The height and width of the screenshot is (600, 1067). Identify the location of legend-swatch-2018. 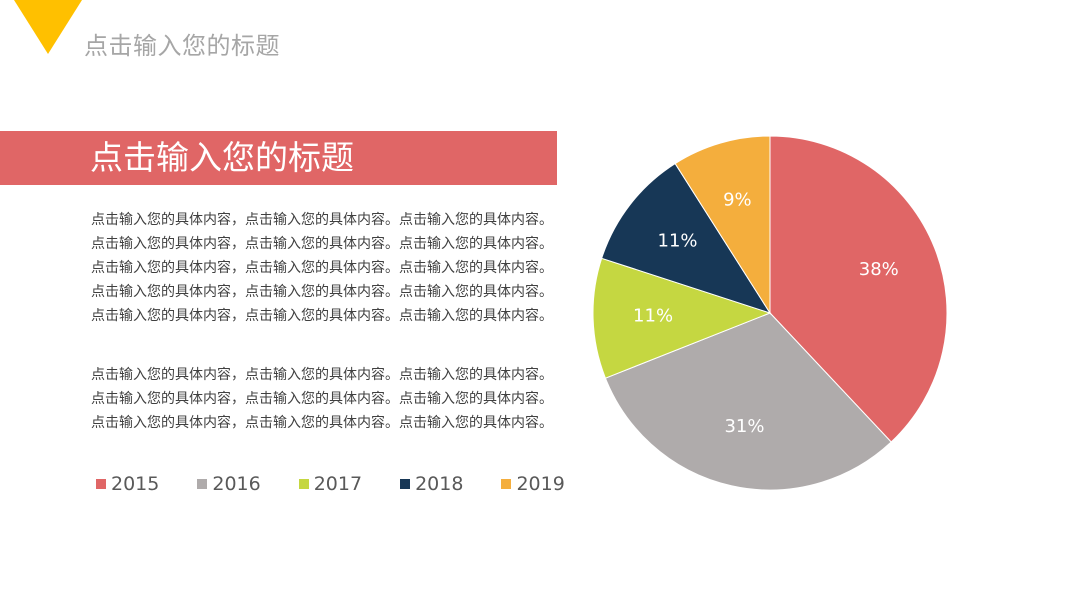
(405, 484).